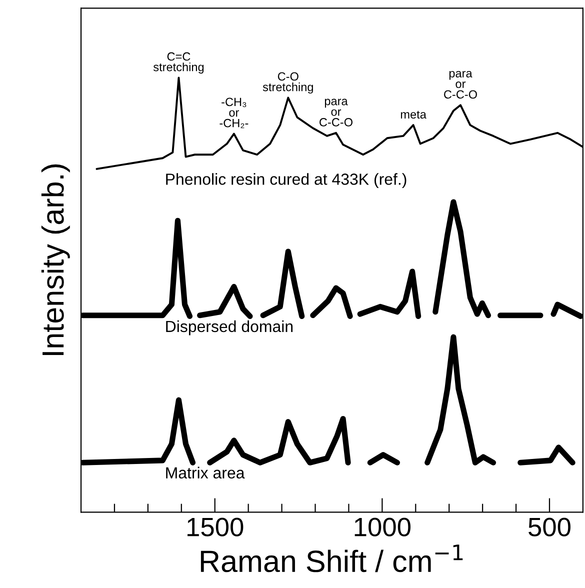  I want to click on x-tick-label: 500, so click(549, 527).